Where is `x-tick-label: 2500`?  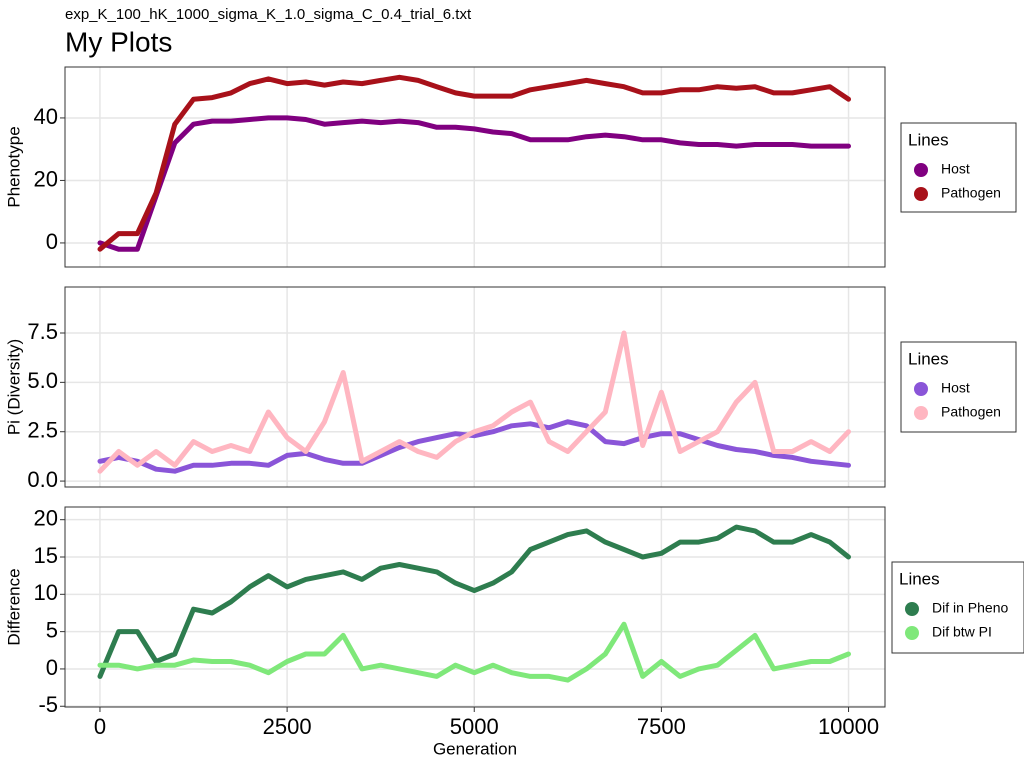
x-tick-label: 2500 is located at coordinates (287, 726).